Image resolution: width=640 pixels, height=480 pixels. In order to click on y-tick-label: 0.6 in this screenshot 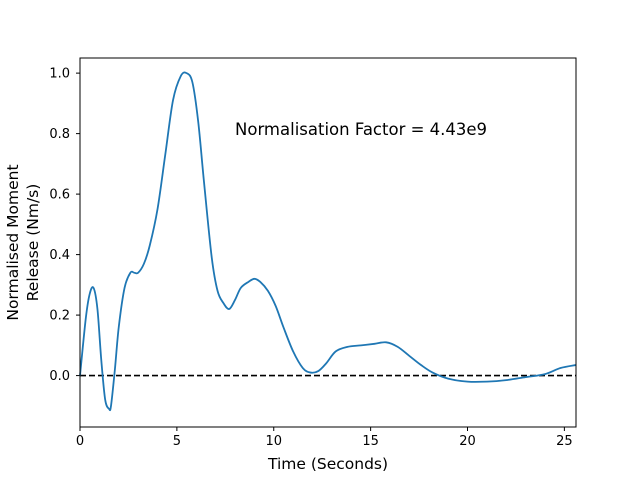, I will do `click(59, 195)`.